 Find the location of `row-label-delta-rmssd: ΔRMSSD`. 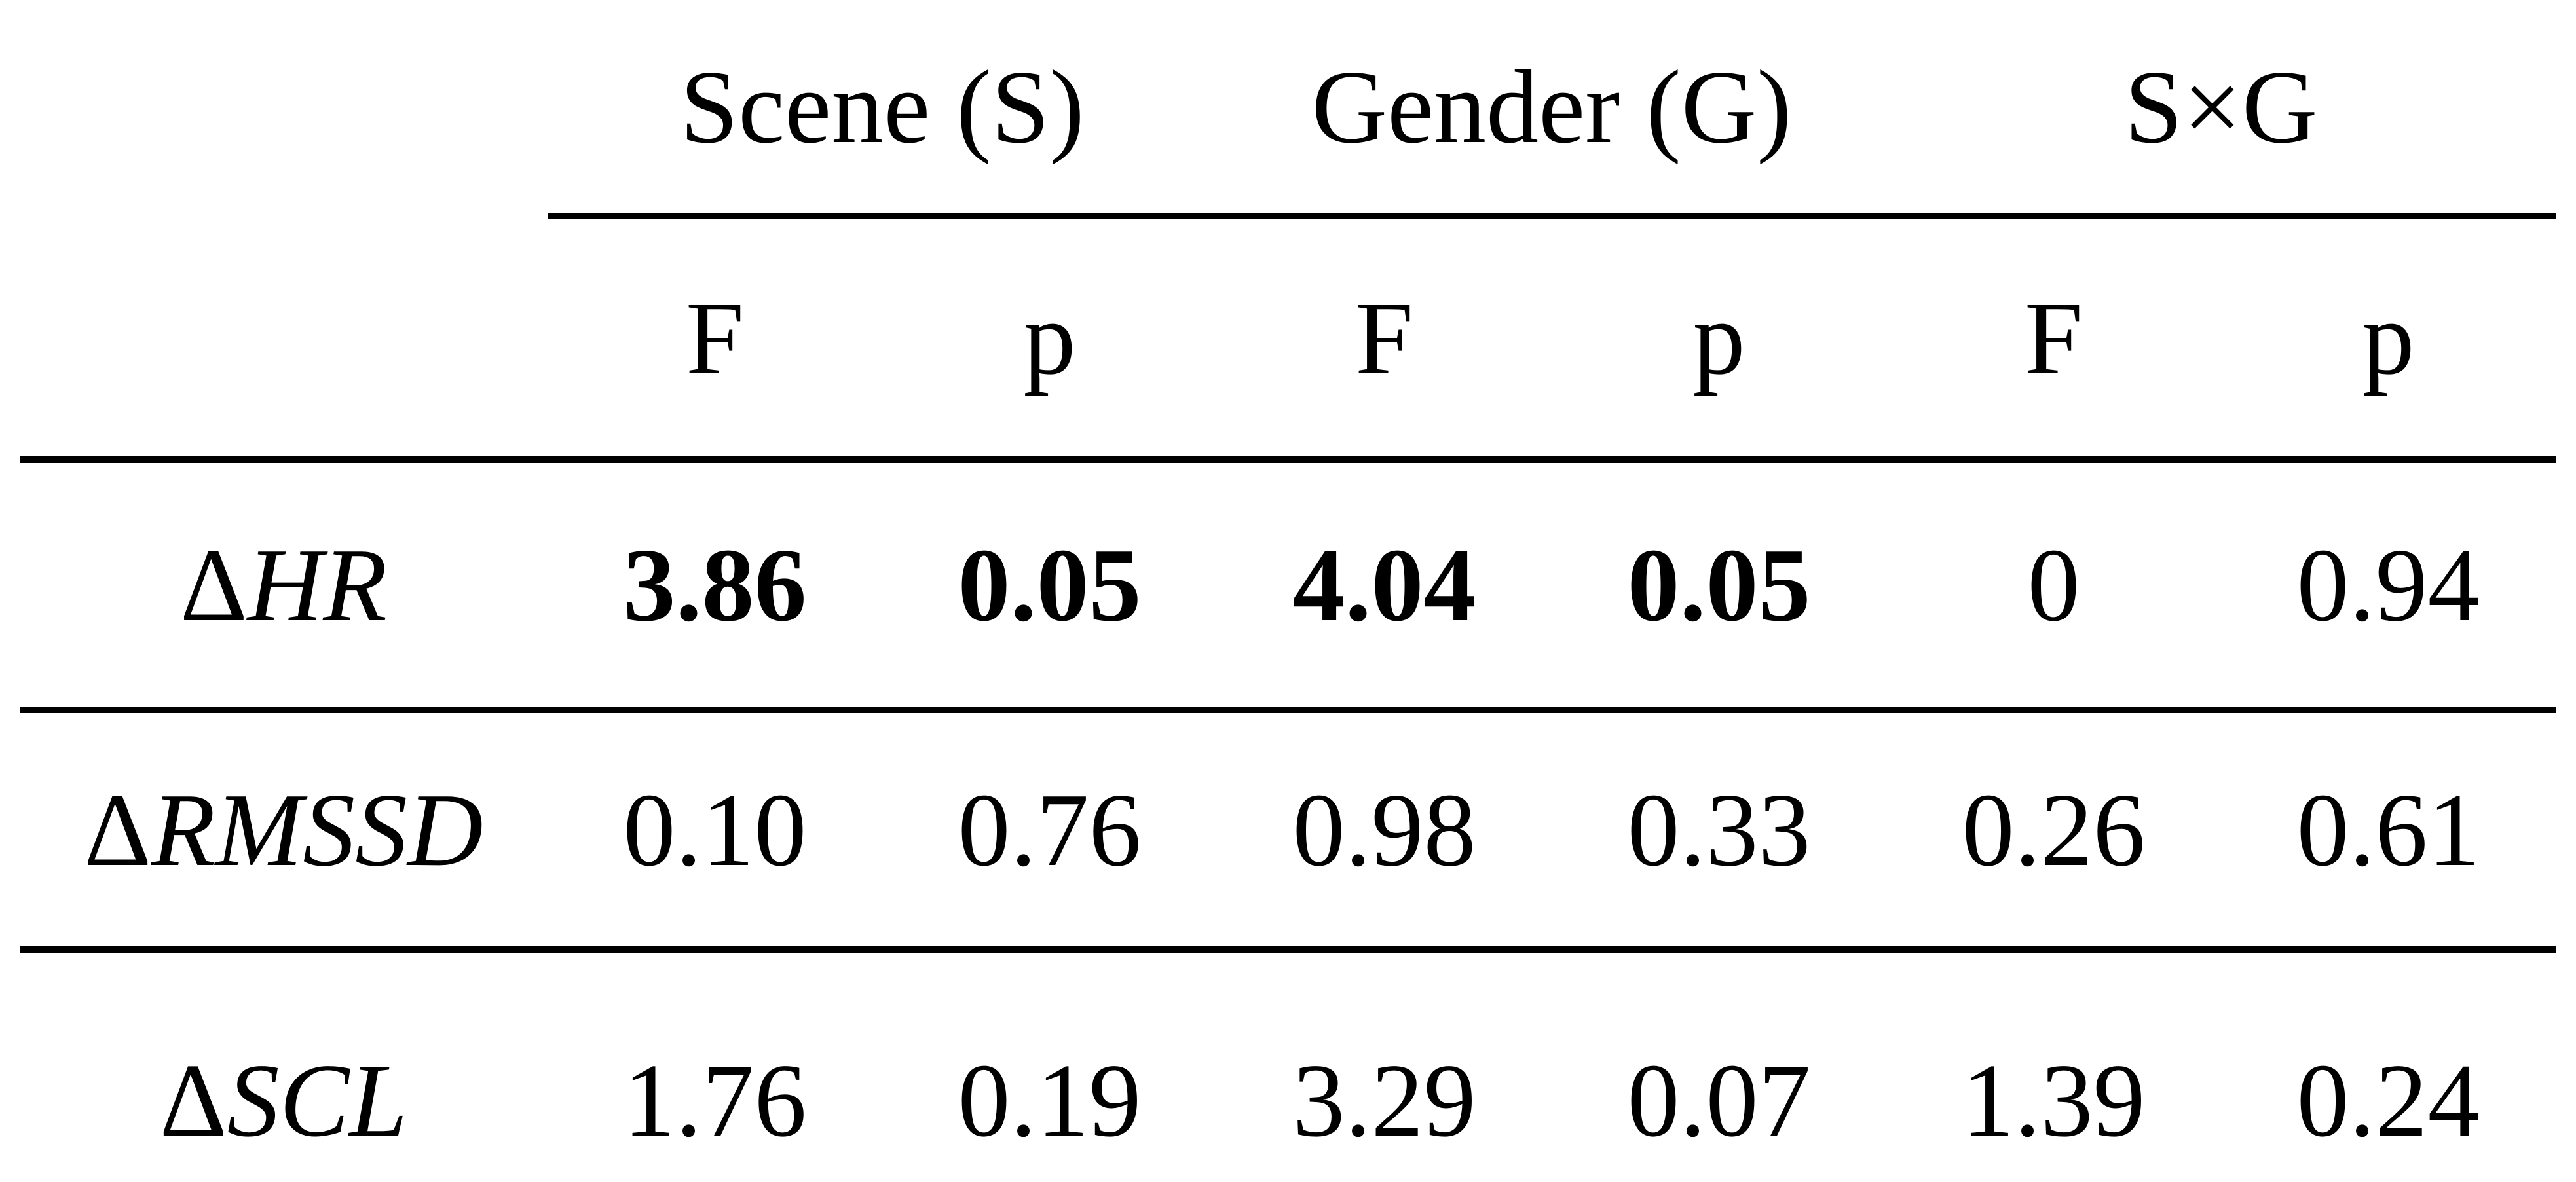

row-label-delta-rmssd: ΔRMSSD is located at coordinates (284, 831).